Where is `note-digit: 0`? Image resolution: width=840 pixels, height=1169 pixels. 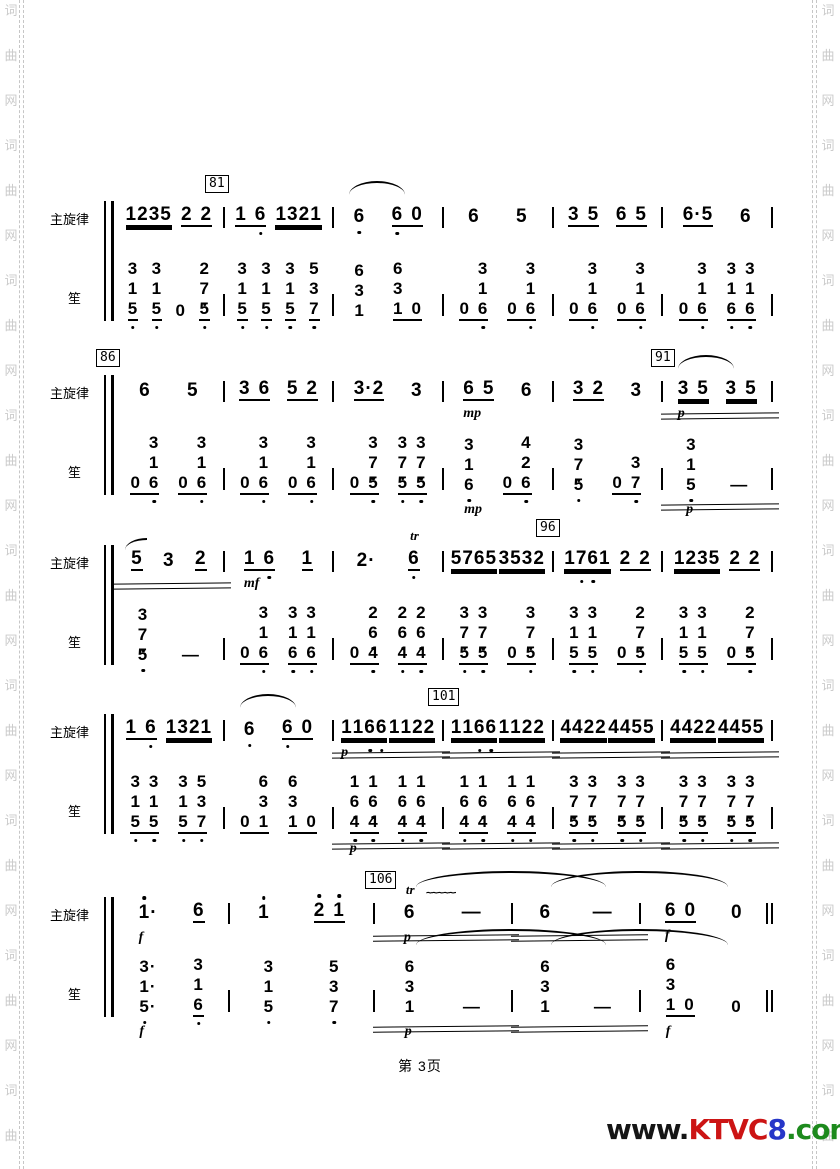
note-digit: 0 is located at coordinates (355, 482).